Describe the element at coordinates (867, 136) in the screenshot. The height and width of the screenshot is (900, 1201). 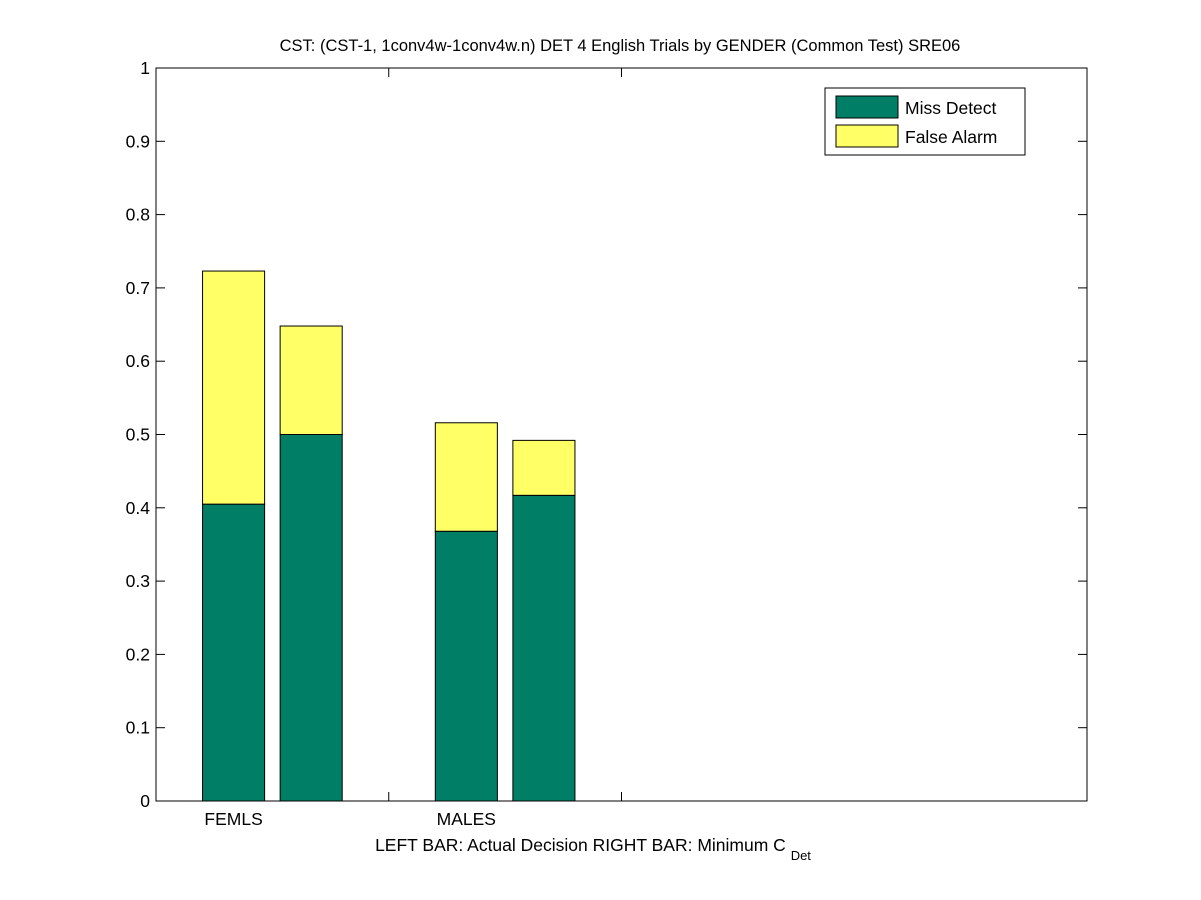
I see `legend-swatch-false-alarm` at that location.